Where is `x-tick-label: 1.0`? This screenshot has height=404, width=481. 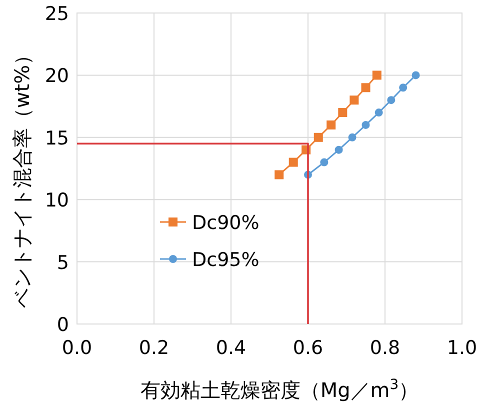
x-tick-label: 1.0 is located at coordinates (462, 348).